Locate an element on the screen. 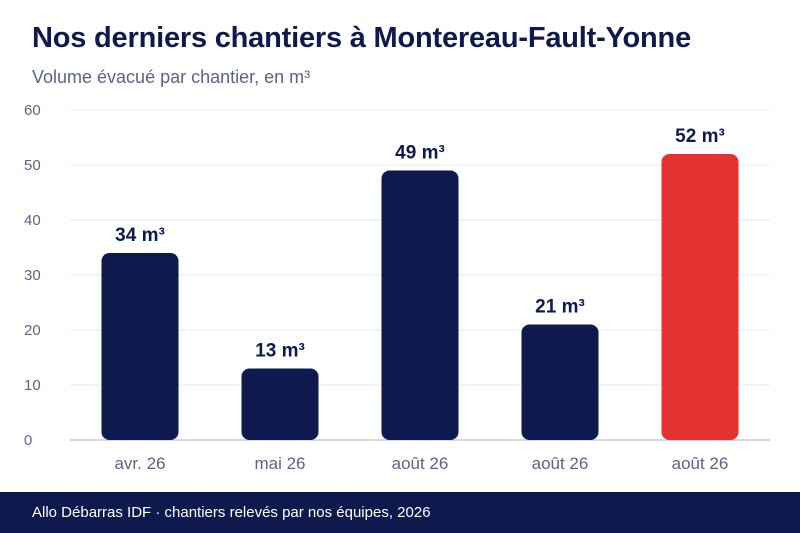 Image resolution: width=800 pixels, height=533 pixels. chart-subtitle: Volume évacué par chantier, en m³ is located at coordinates (171, 77).